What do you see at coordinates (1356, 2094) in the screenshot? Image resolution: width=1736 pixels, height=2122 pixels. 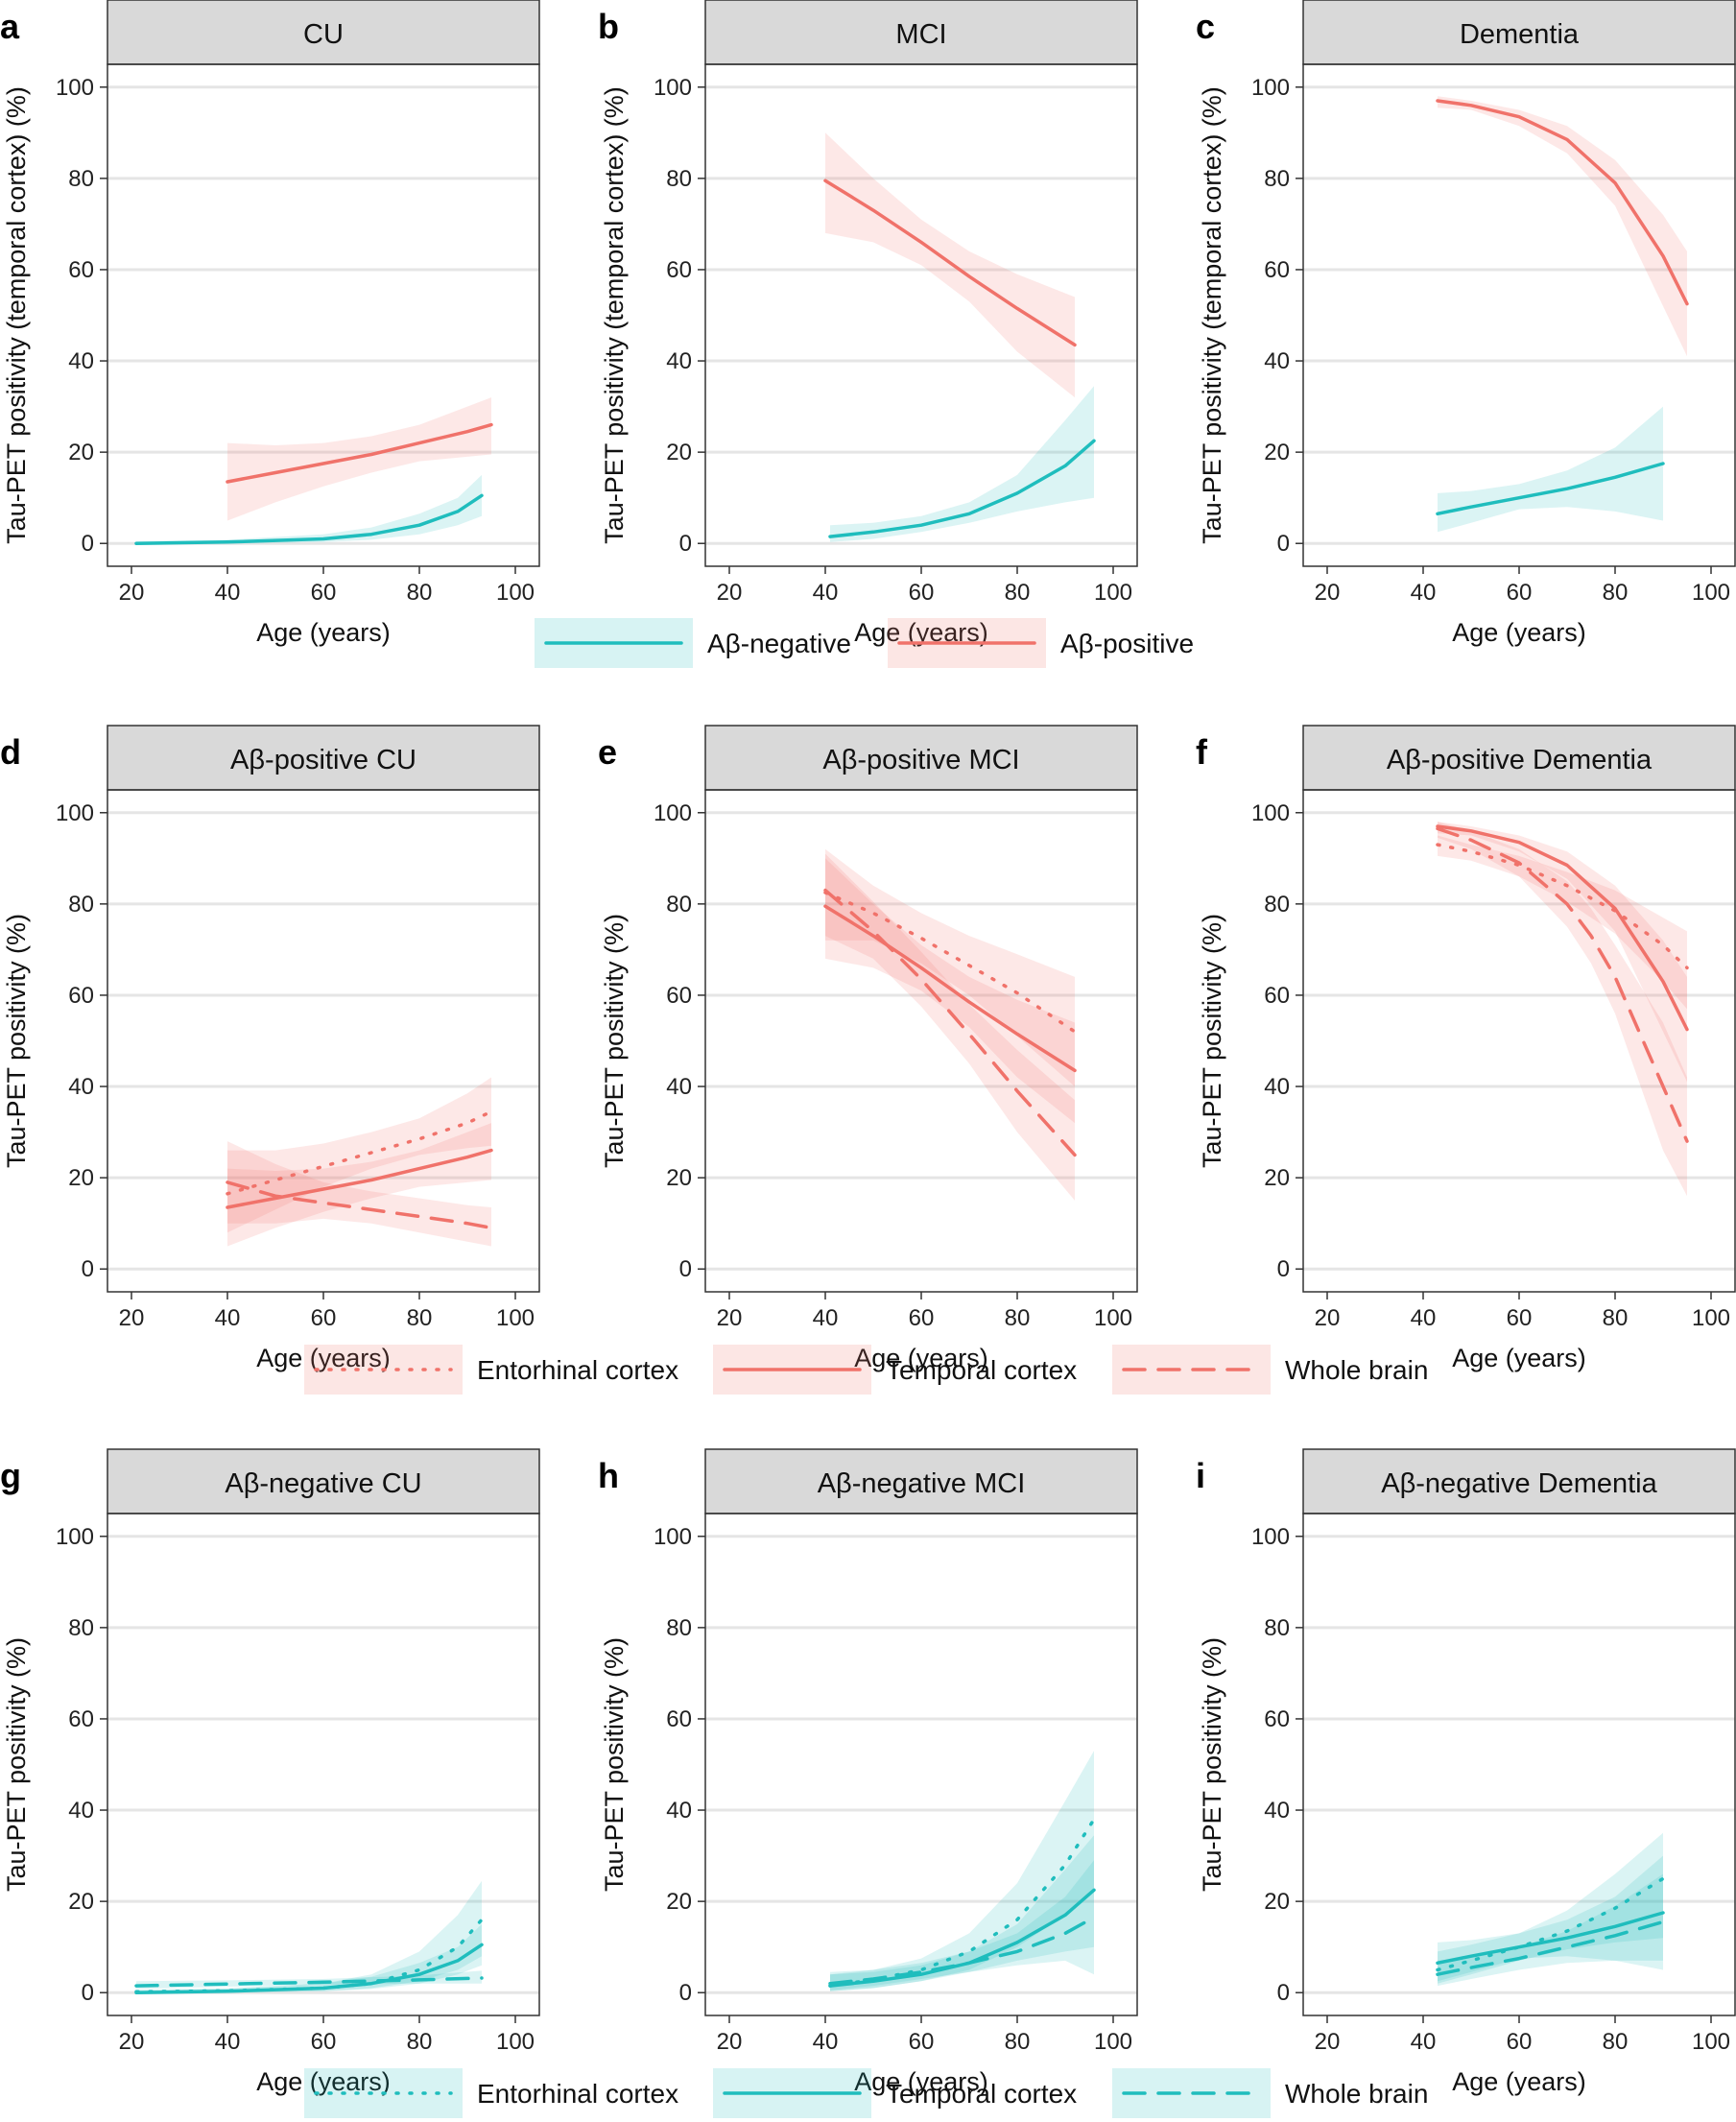 I see `legend-label: Whole brain` at bounding box center [1356, 2094].